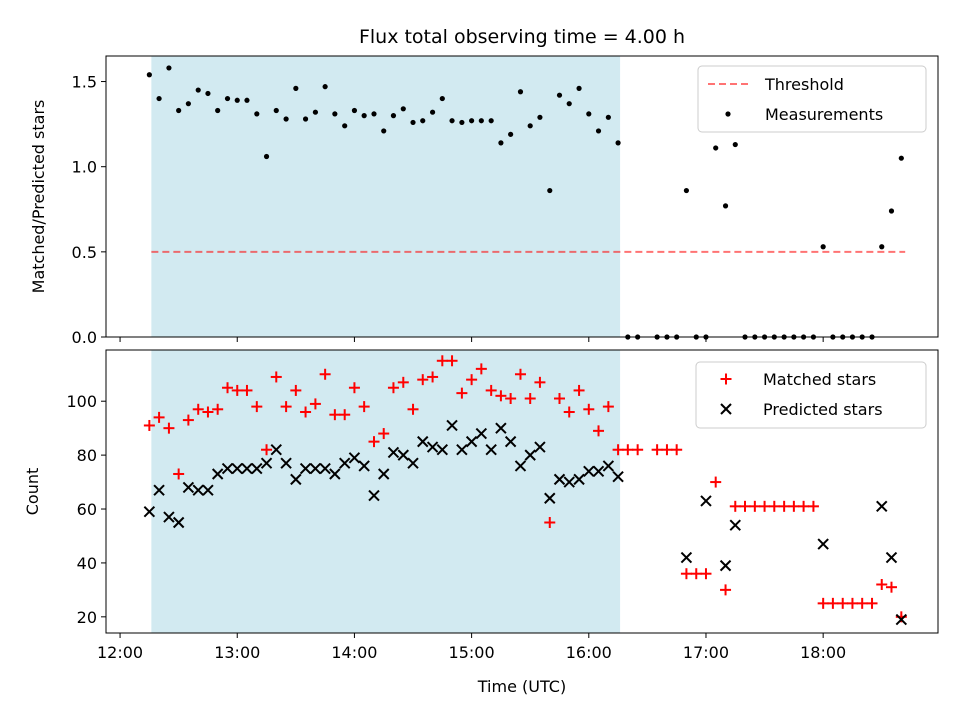 This screenshot has height=720, width=960. What do you see at coordinates (87, 455) in the screenshot?
I see `y-tick-label: 80` at bounding box center [87, 455].